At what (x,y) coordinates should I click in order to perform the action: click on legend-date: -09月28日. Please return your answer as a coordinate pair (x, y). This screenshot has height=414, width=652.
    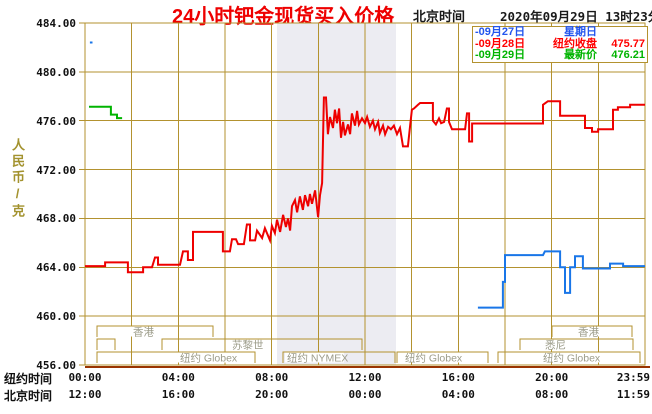
    Looking at the image, I should click on (500, 43).